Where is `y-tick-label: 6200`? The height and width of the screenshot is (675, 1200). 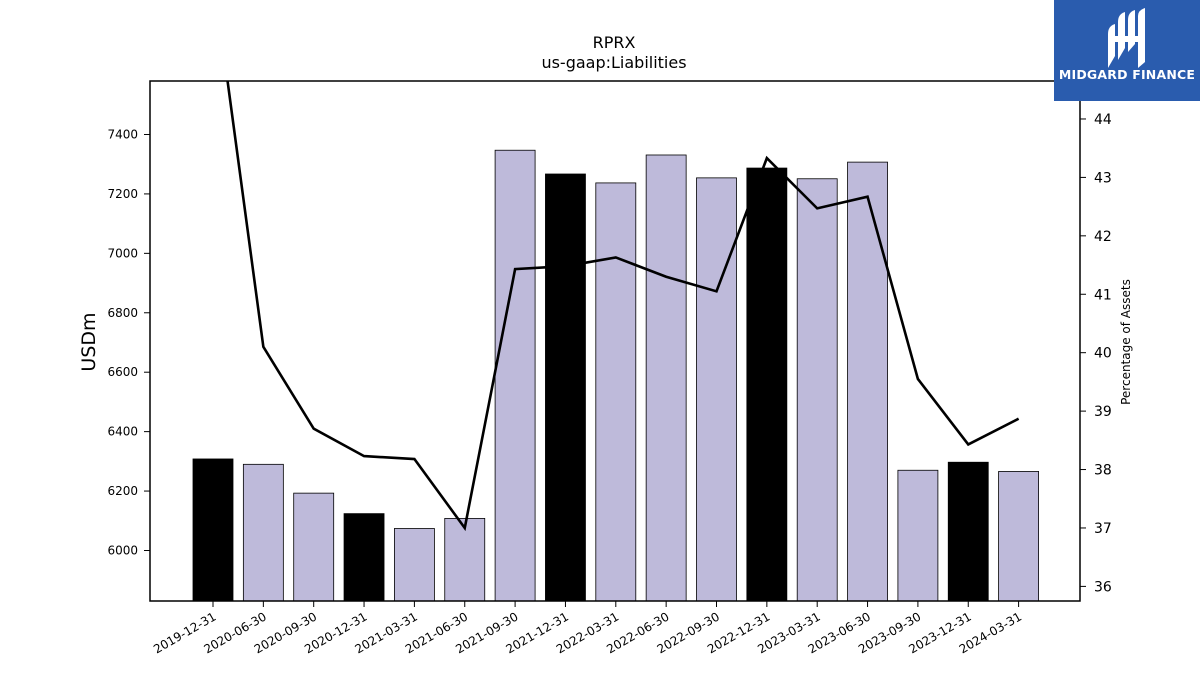 y-tick-label: 6200 is located at coordinates (122, 491).